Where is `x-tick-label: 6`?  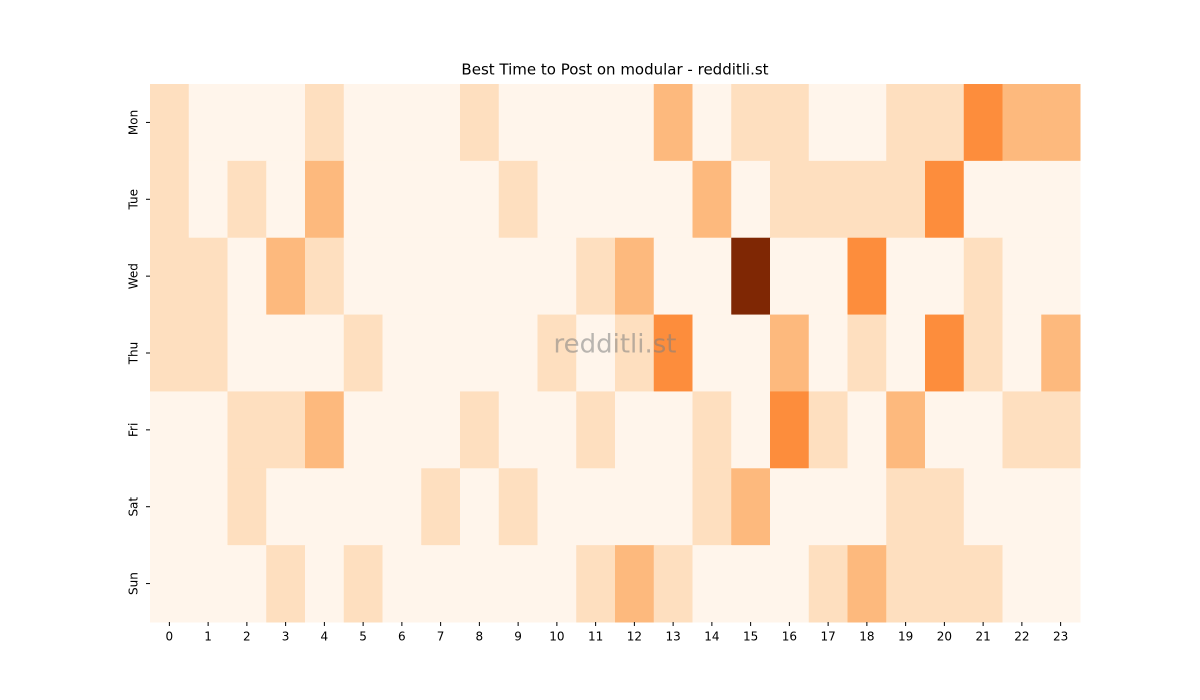
x-tick-label: 6 is located at coordinates (402, 637).